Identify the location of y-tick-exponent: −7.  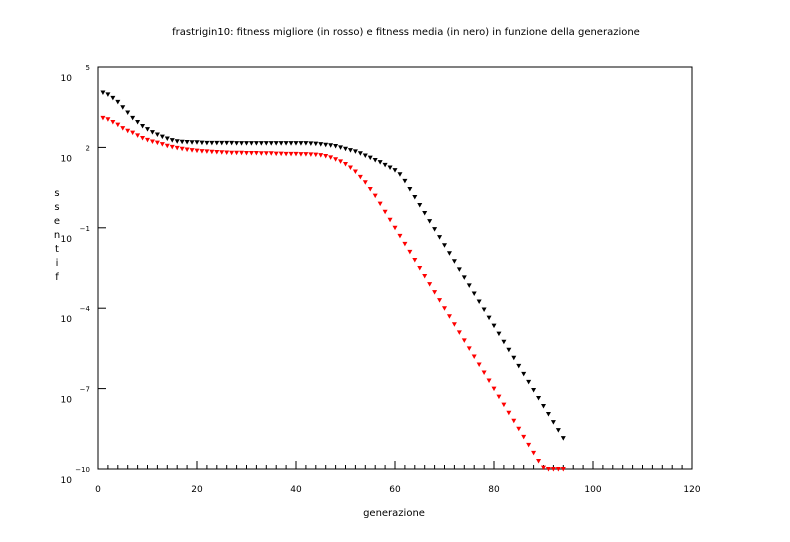
(85, 390).